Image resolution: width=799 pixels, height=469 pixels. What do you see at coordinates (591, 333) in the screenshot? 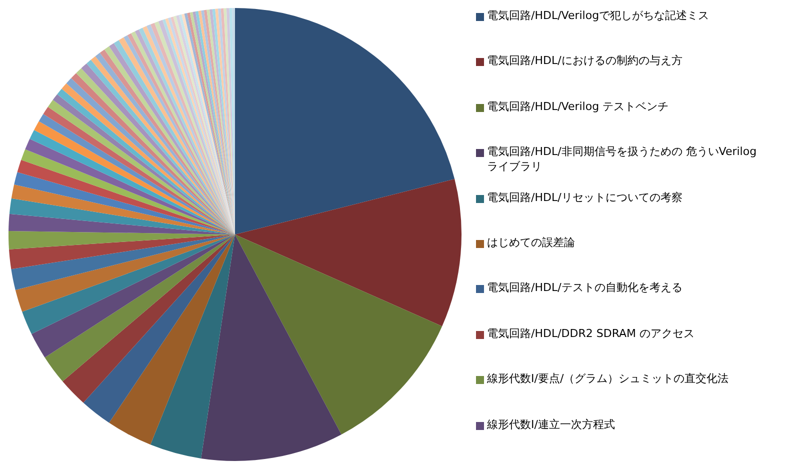
I see `legend-label: 電気回路/HDL/DDR2 SDRAM のアクセス` at bounding box center [591, 333].